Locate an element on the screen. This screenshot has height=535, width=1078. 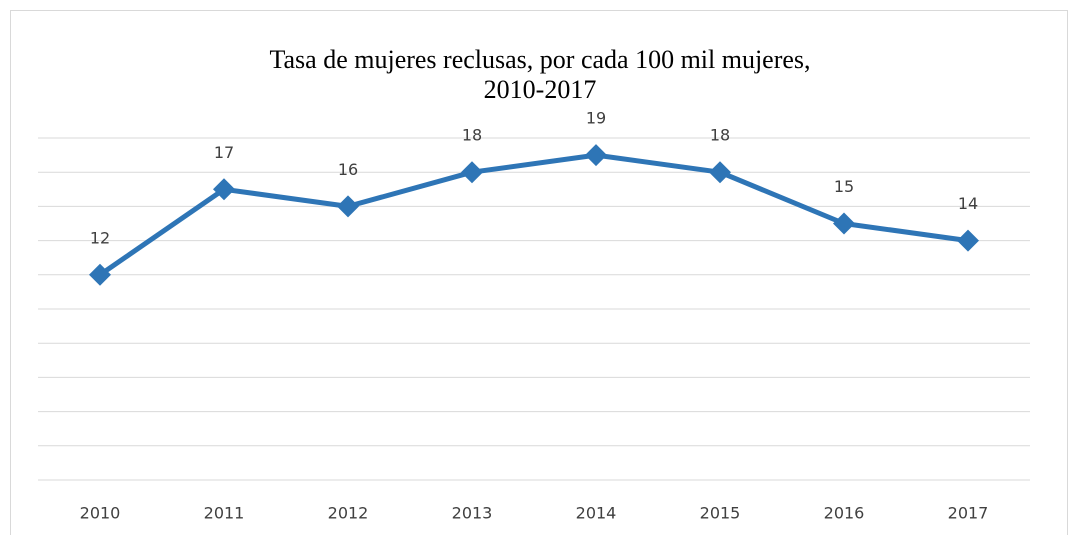
data-label: 12 is located at coordinates (100, 237).